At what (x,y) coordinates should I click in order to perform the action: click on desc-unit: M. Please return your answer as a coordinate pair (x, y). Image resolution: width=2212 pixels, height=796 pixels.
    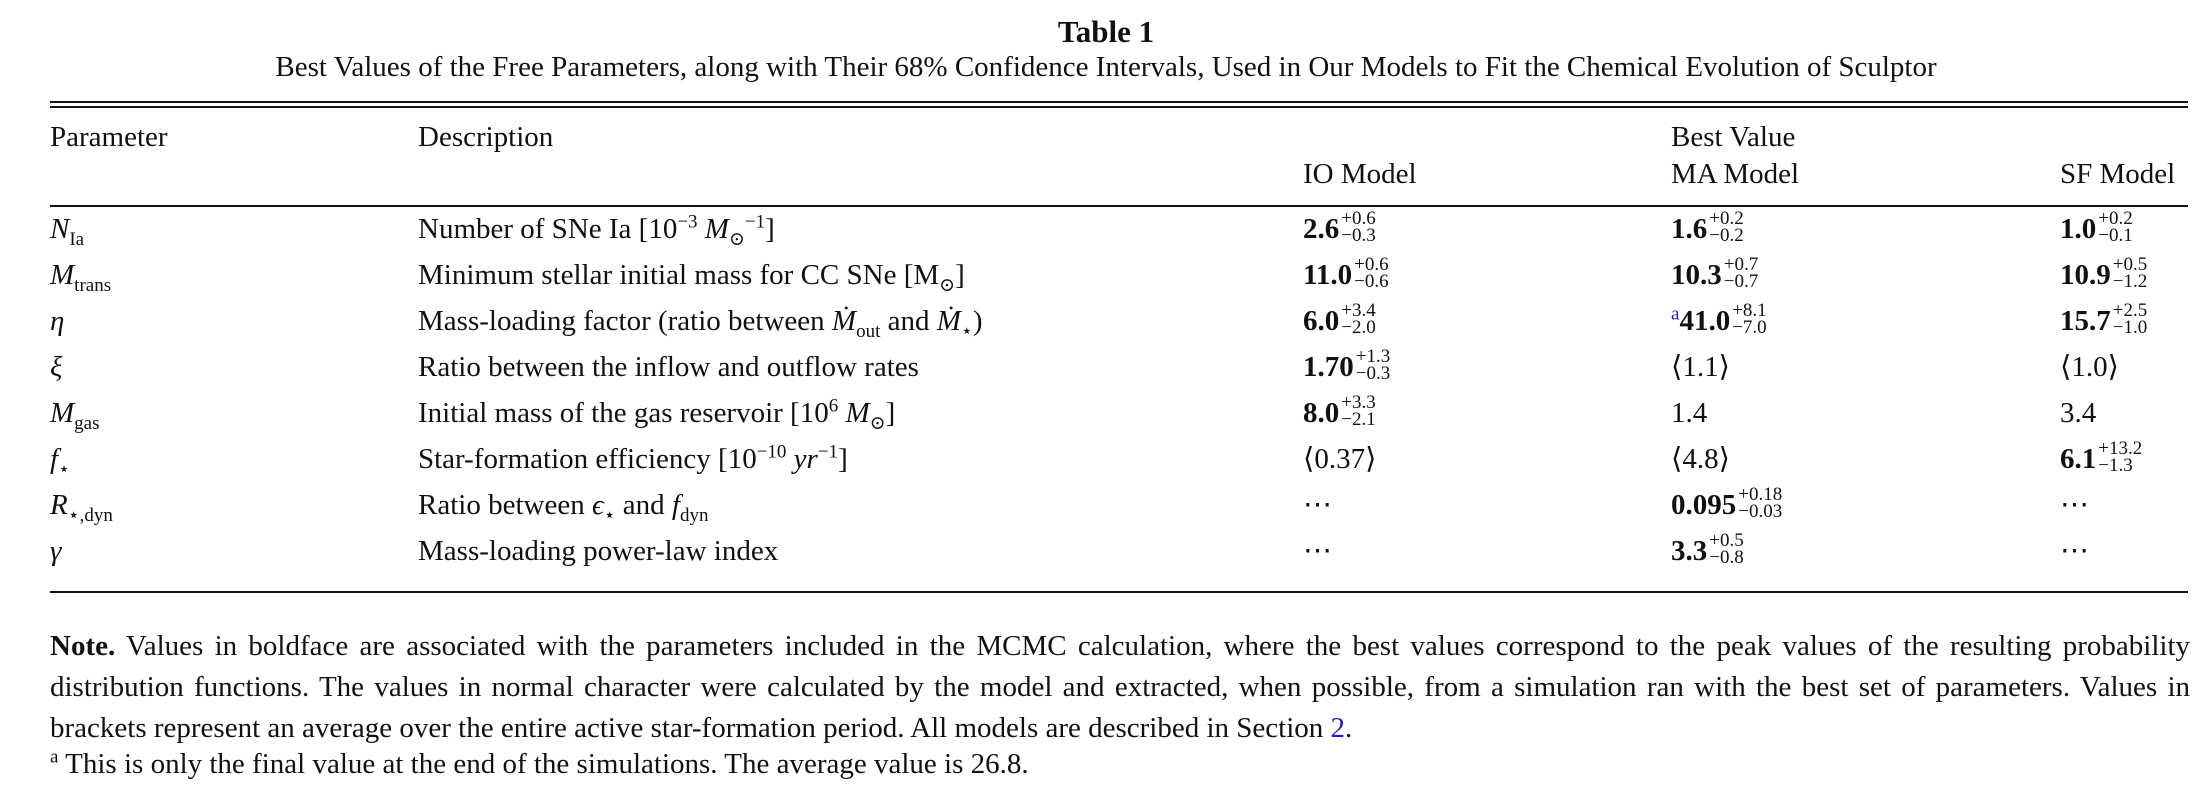
    Looking at the image, I should click on (854, 413).